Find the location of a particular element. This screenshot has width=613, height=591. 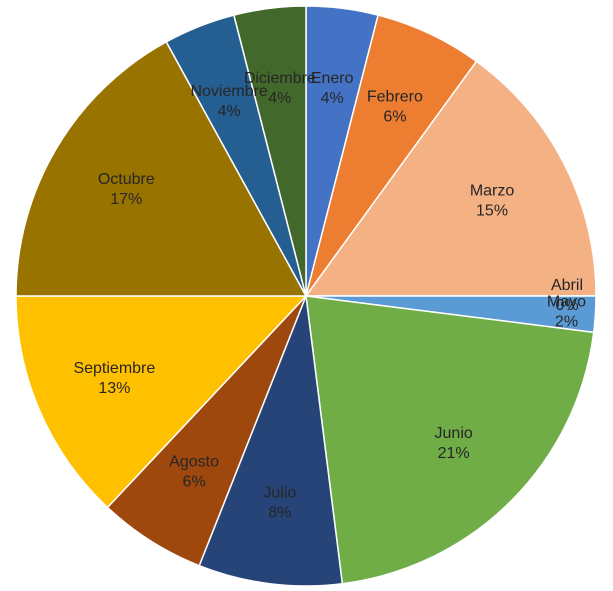

data-label: Mayo 2% is located at coordinates (566, 312).